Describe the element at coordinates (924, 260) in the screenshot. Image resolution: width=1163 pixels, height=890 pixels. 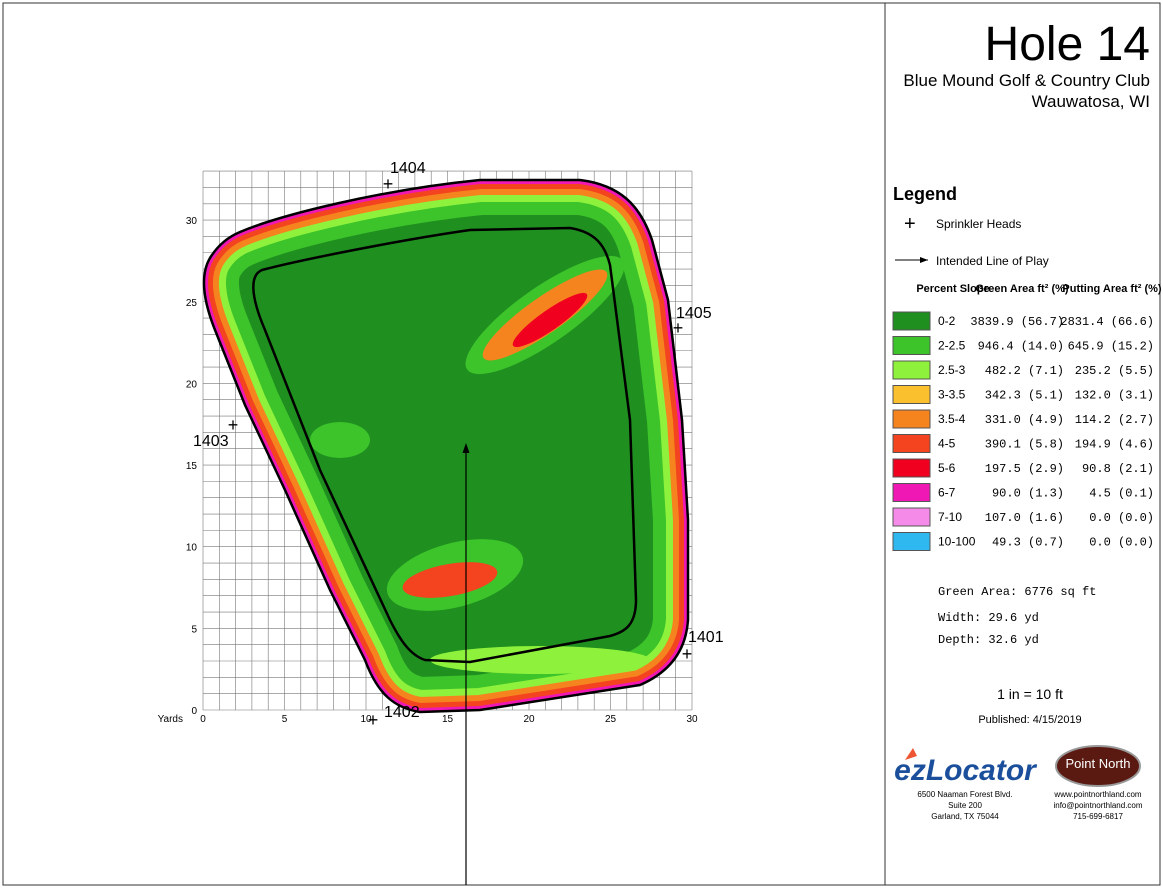
I see `line-icon-arrow` at that location.